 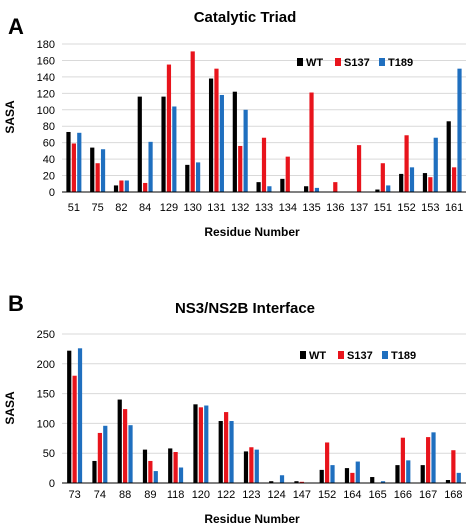 I want to click on chart-title: Catalytic Triad, so click(x=245, y=17).